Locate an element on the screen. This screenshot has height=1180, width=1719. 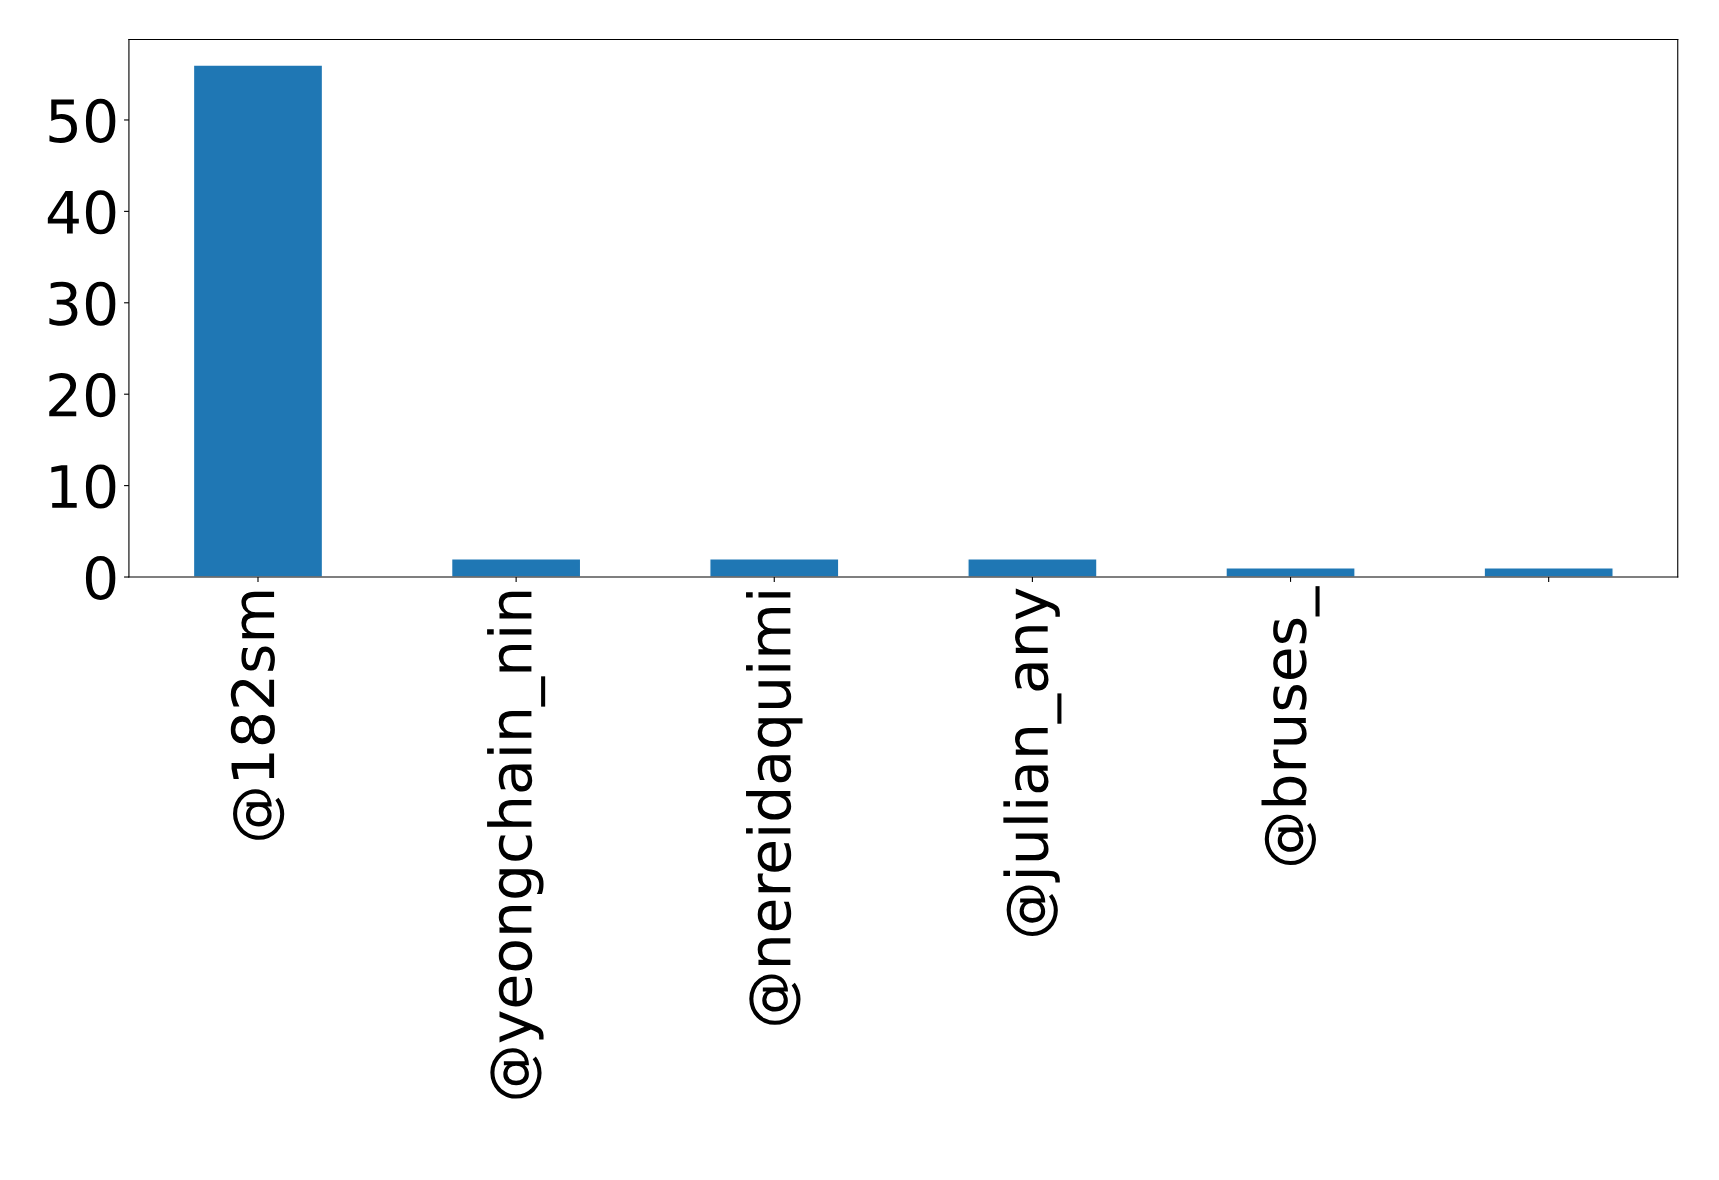
y-tick-label: 40 is located at coordinates (81, 212).